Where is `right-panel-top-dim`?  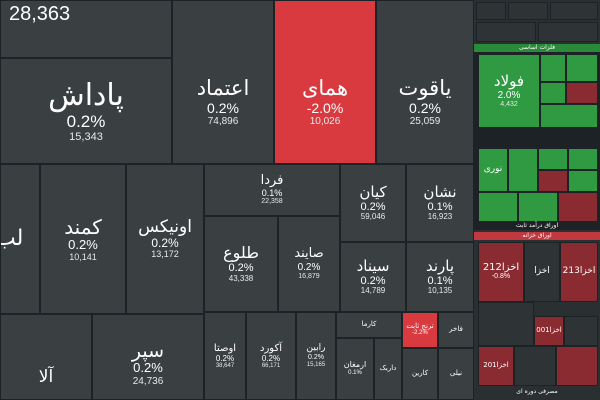
right-panel-top-dim is located at coordinates (537, 22).